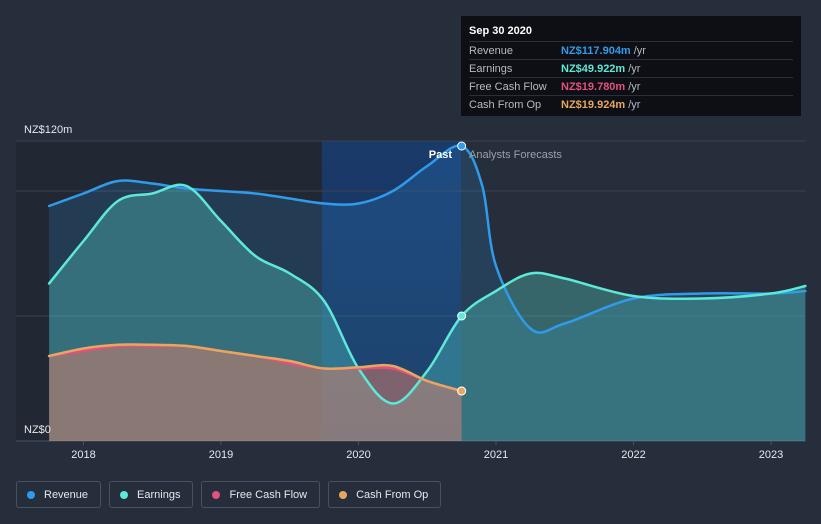  I want to click on tooltip-value: NZ$117.904m, so click(596, 50).